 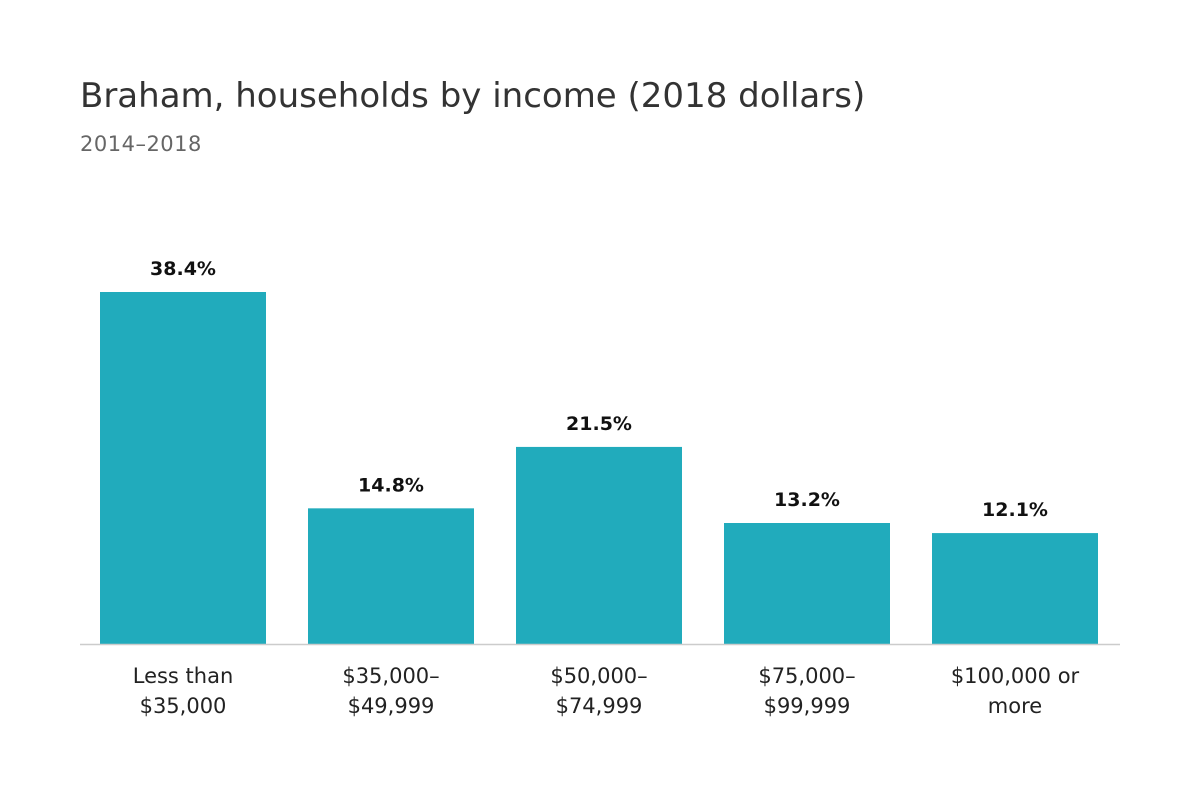 What do you see at coordinates (806, 691) in the screenshot?
I see `x-tick-label-4: $75,000– $99,999` at bounding box center [806, 691].